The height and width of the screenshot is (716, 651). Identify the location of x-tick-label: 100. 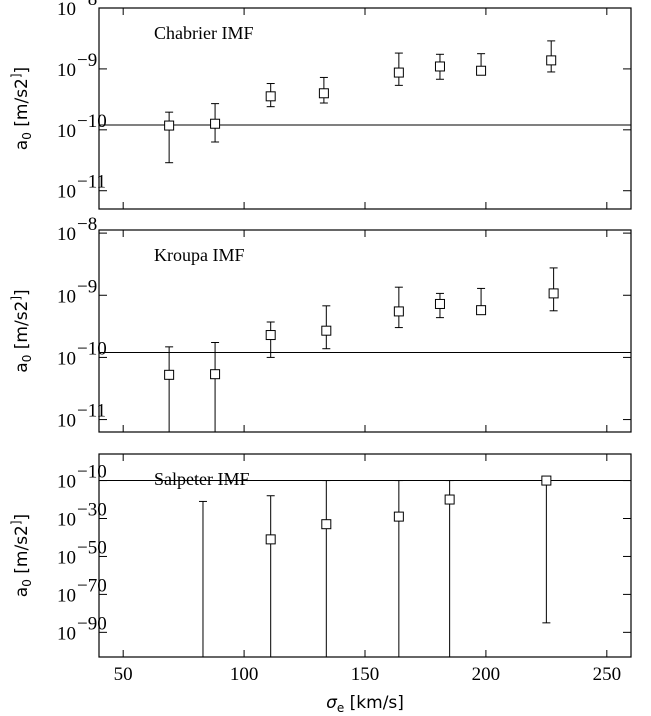
(244, 674).